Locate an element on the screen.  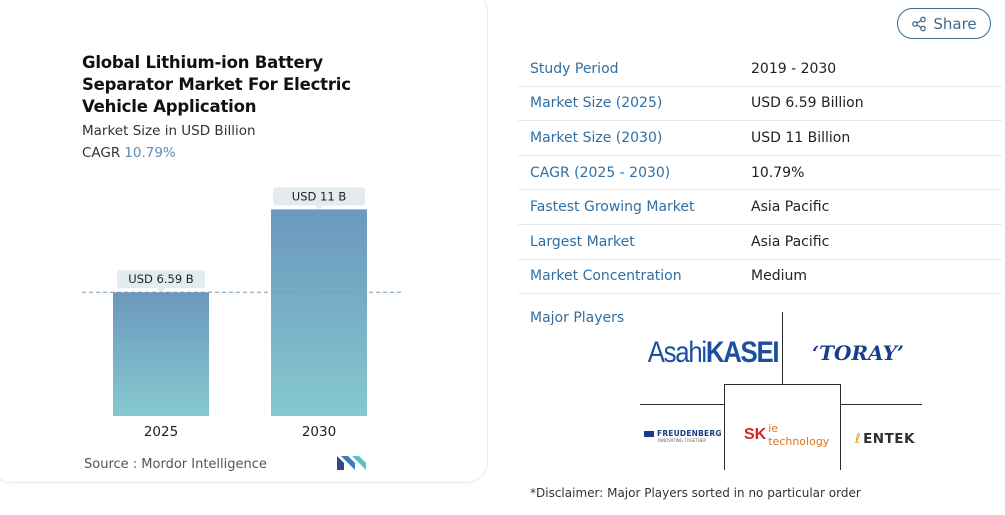
row-key: CAGR (2025 - 2030) is located at coordinates (600, 172).